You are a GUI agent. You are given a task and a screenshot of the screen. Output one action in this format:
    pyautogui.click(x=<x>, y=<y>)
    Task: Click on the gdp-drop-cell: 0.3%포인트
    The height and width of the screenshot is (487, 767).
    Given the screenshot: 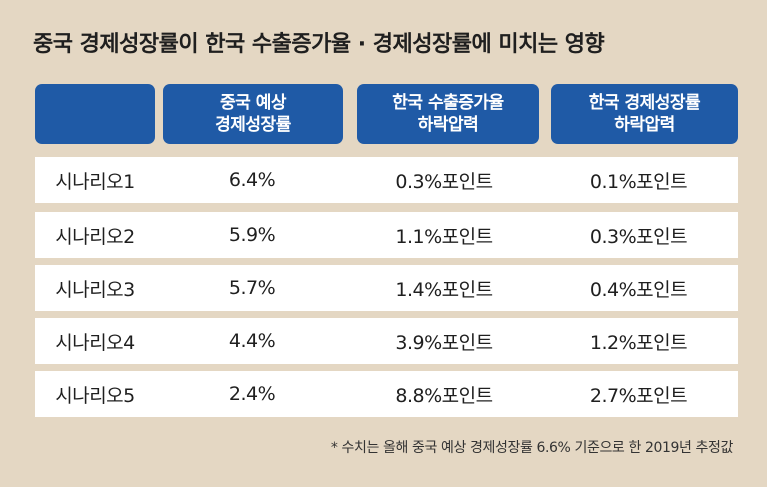 What is the action you would take?
    pyautogui.click(x=638, y=236)
    